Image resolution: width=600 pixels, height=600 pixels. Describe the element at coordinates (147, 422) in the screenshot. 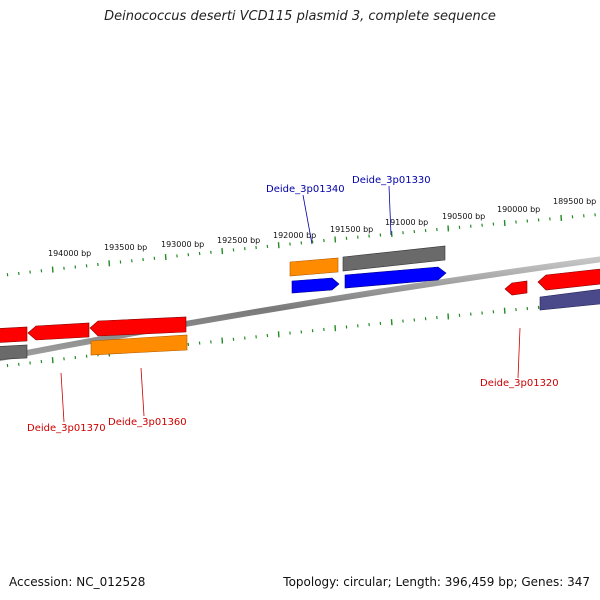

I see `gene-label-1360: Deide_3p01360` at that location.